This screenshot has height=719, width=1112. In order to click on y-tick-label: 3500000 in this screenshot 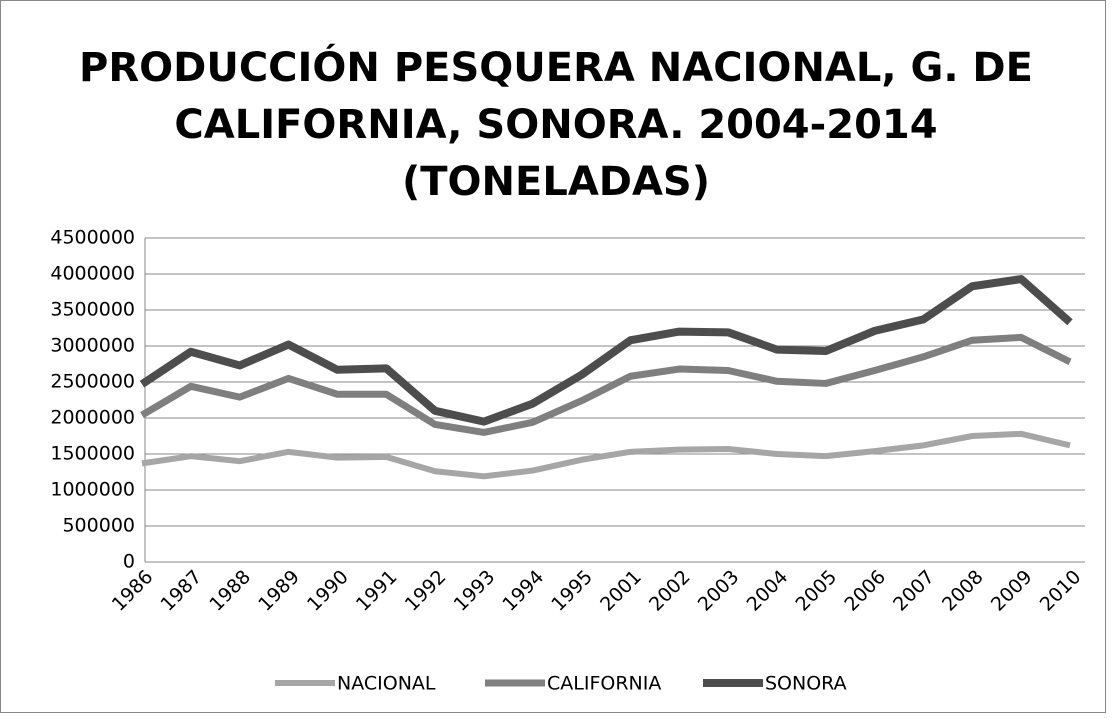, I will do `click(92, 310)`.